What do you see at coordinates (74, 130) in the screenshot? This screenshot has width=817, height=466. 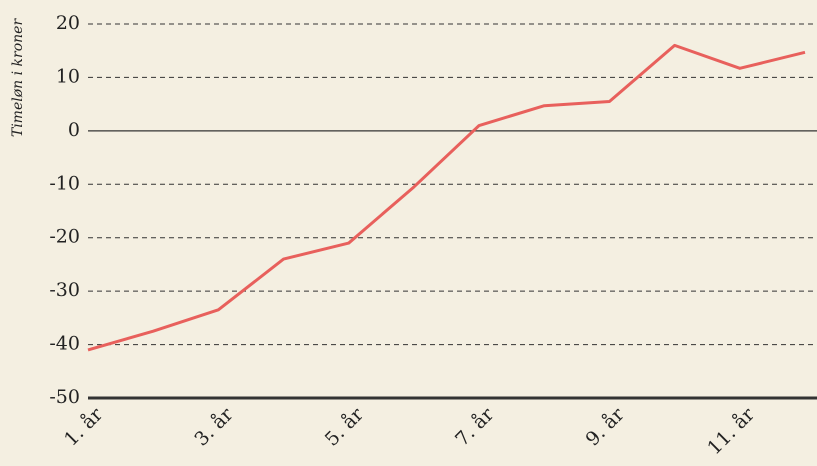 I see `y-tick-label: 0` at bounding box center [74, 130].